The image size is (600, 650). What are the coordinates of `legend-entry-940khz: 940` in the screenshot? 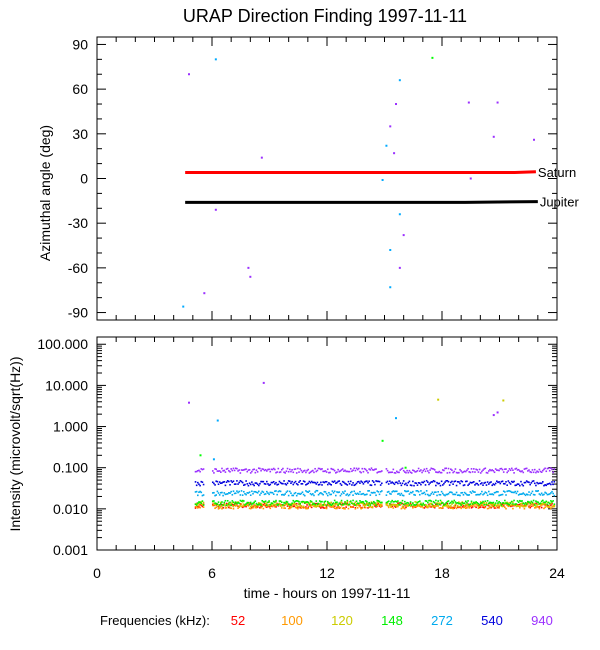 It's located at (542, 620).